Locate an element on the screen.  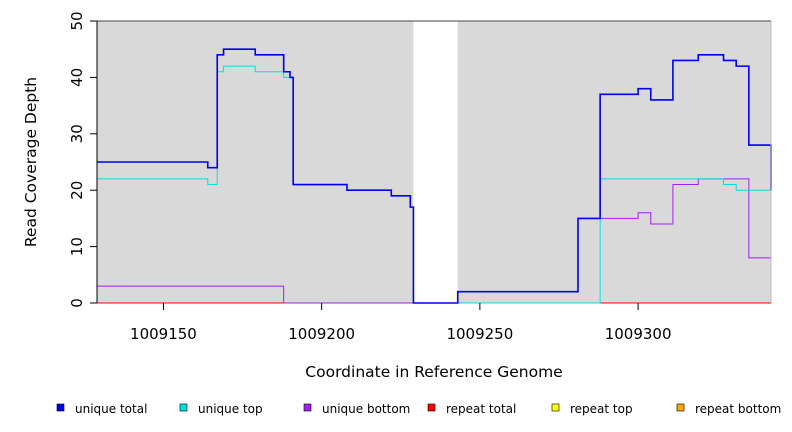
legend-label: repeat total is located at coordinates (481, 409).